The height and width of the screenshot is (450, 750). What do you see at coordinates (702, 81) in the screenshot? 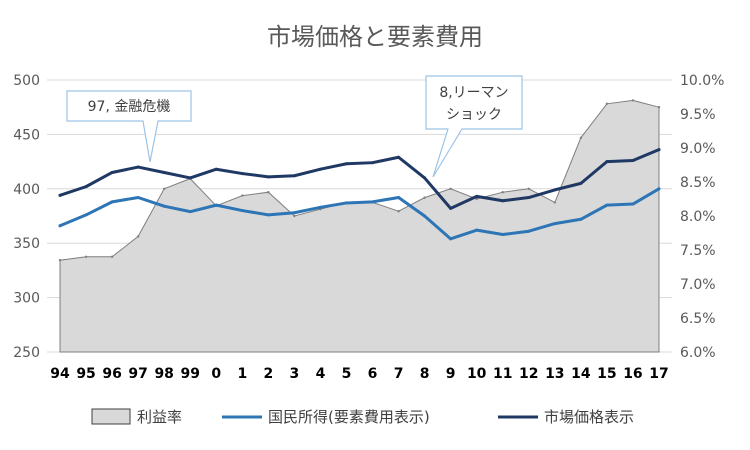
I see `y-right-tick-label: 10.0%` at bounding box center [702, 81].